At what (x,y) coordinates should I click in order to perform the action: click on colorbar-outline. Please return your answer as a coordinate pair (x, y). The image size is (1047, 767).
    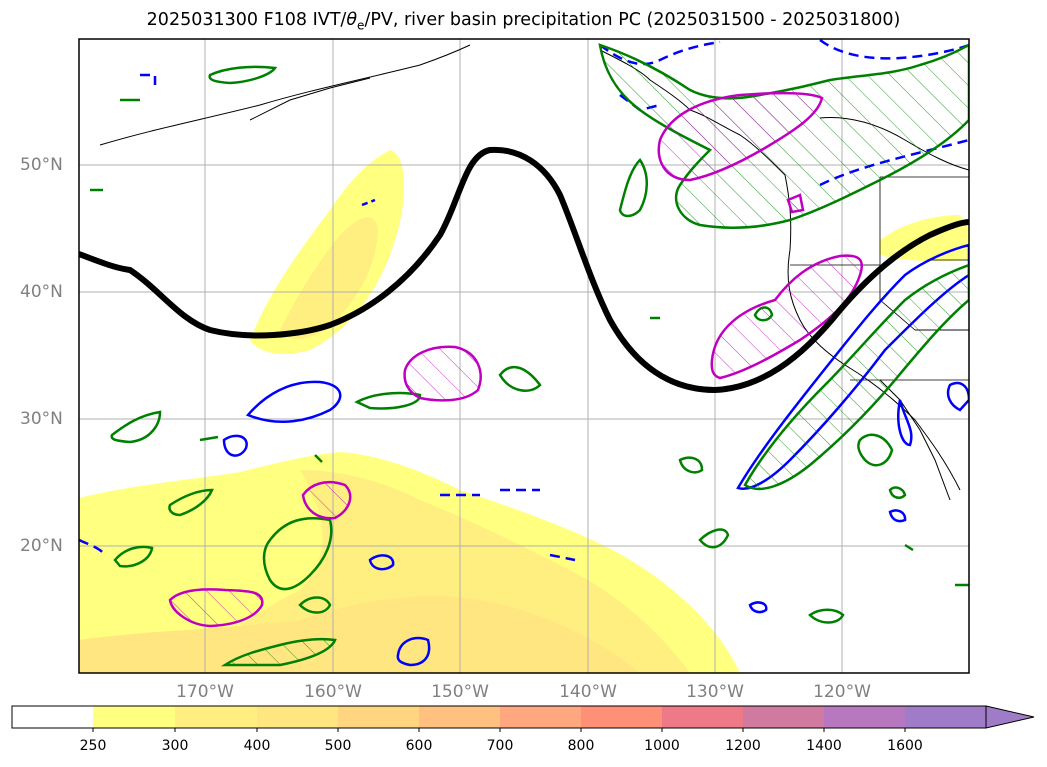
    Looking at the image, I should click on (498, 717).